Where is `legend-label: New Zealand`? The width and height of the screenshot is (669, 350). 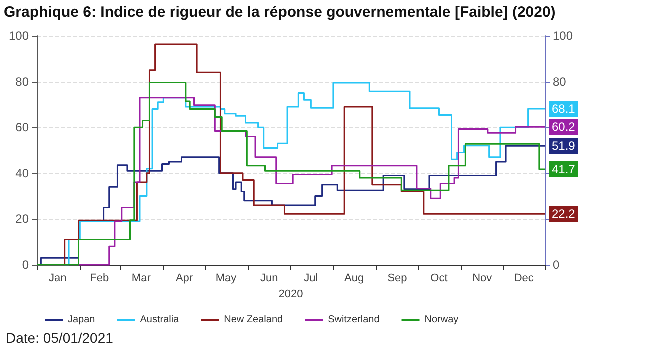
legend-label: New Zealand is located at coordinates (254, 320).